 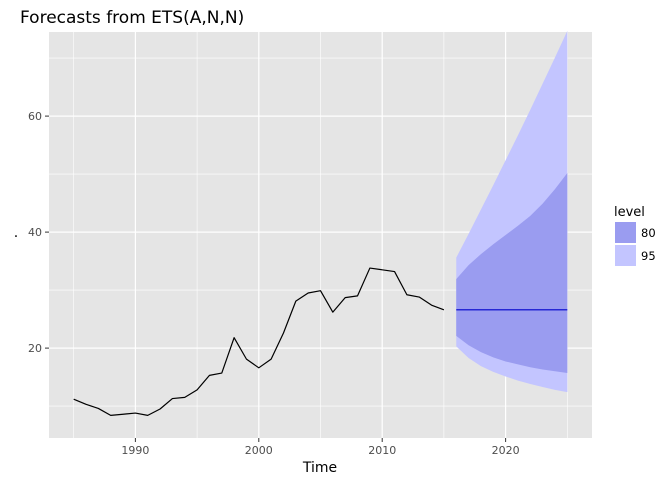 What do you see at coordinates (319, 468) in the screenshot?
I see `x-axis-title: Time` at bounding box center [319, 468].